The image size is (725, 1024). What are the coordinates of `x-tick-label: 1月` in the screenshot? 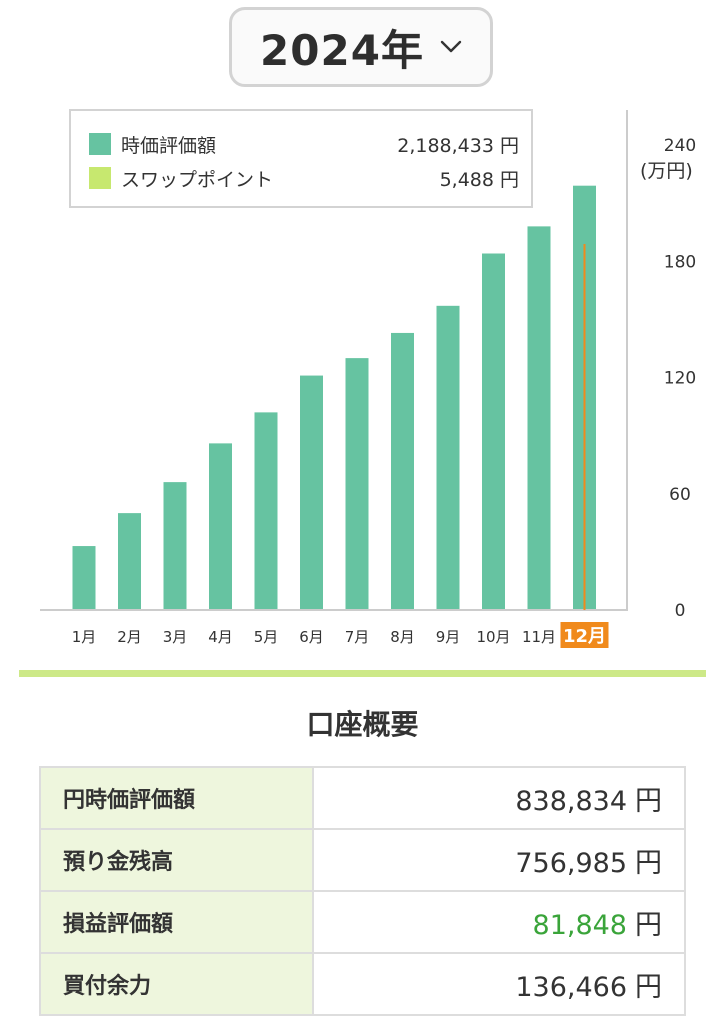 It's located at (84, 637).